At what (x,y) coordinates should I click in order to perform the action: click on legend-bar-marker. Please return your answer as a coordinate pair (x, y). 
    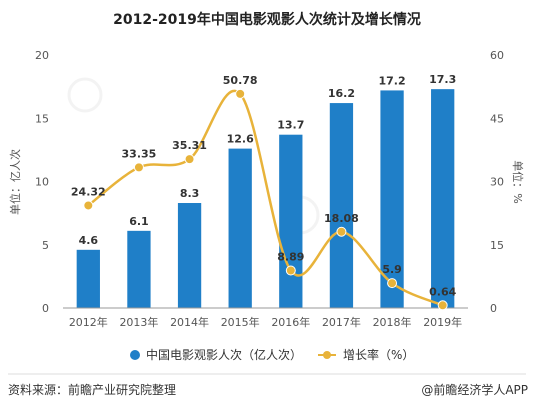
    Looking at the image, I should click on (135, 355).